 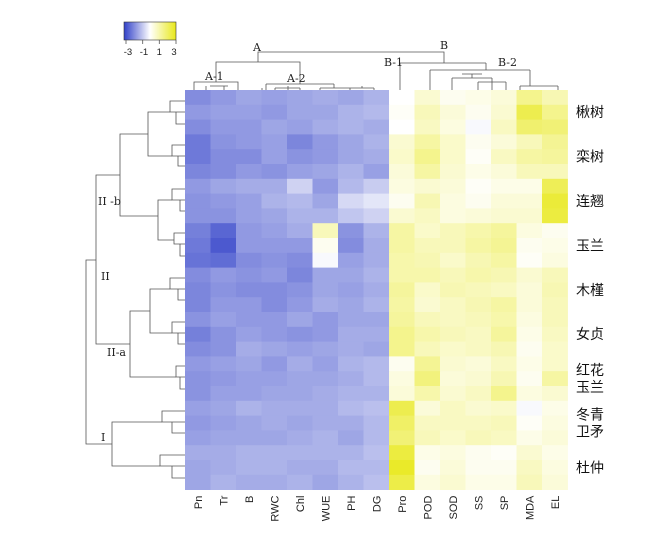 What do you see at coordinates (590, 246) in the screenshot?
I see `row-label: 玉兰` at bounding box center [590, 246].